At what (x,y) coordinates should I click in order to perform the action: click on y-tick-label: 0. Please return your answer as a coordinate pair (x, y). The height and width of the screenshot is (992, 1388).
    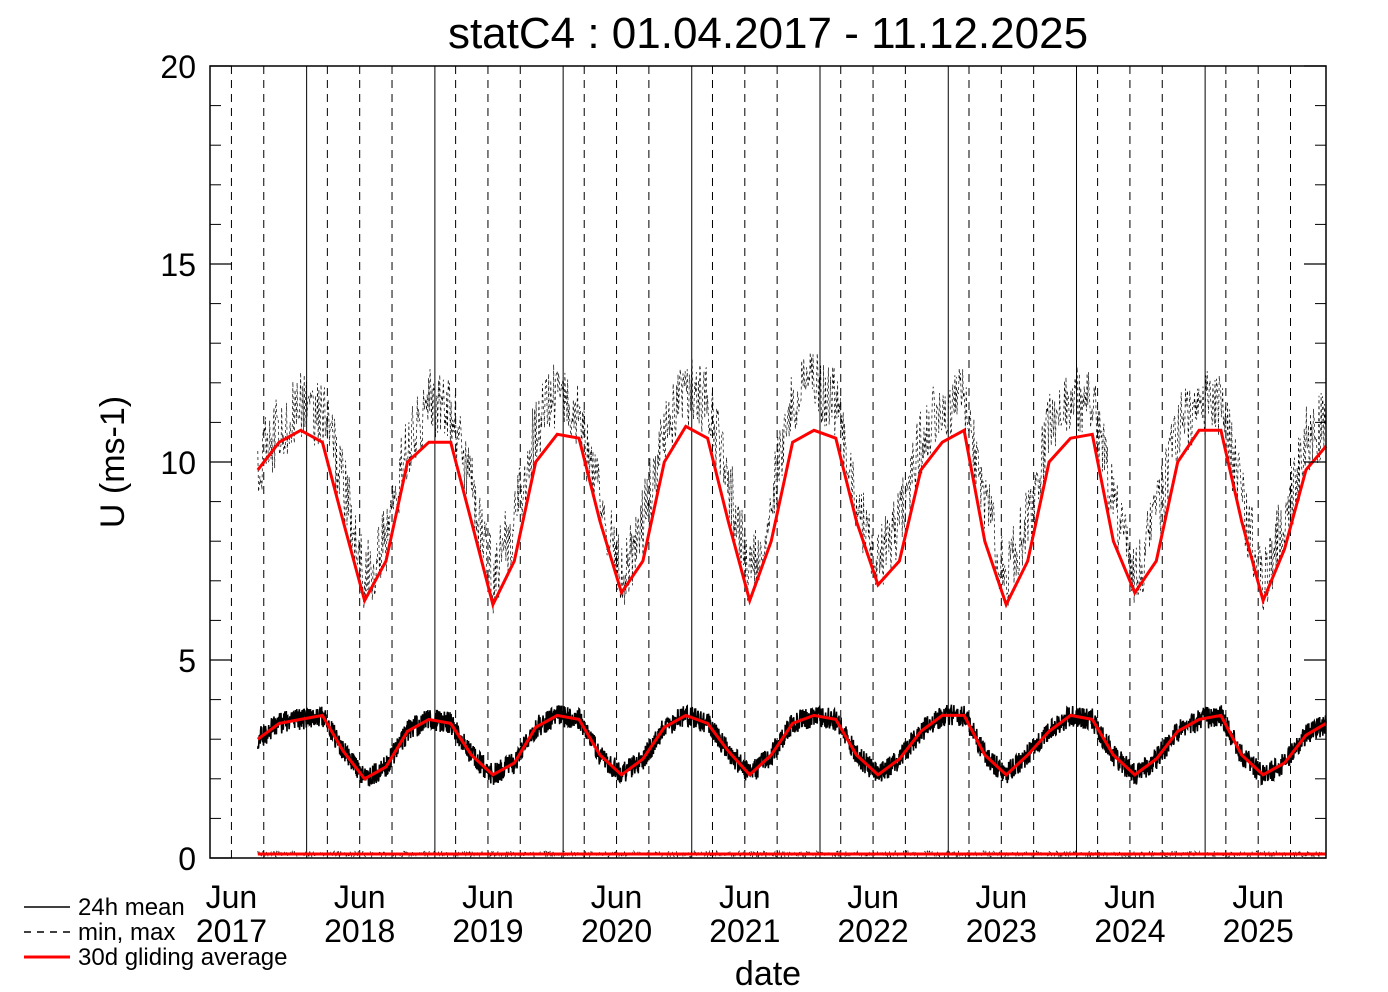
    Looking at the image, I should click on (187, 859).